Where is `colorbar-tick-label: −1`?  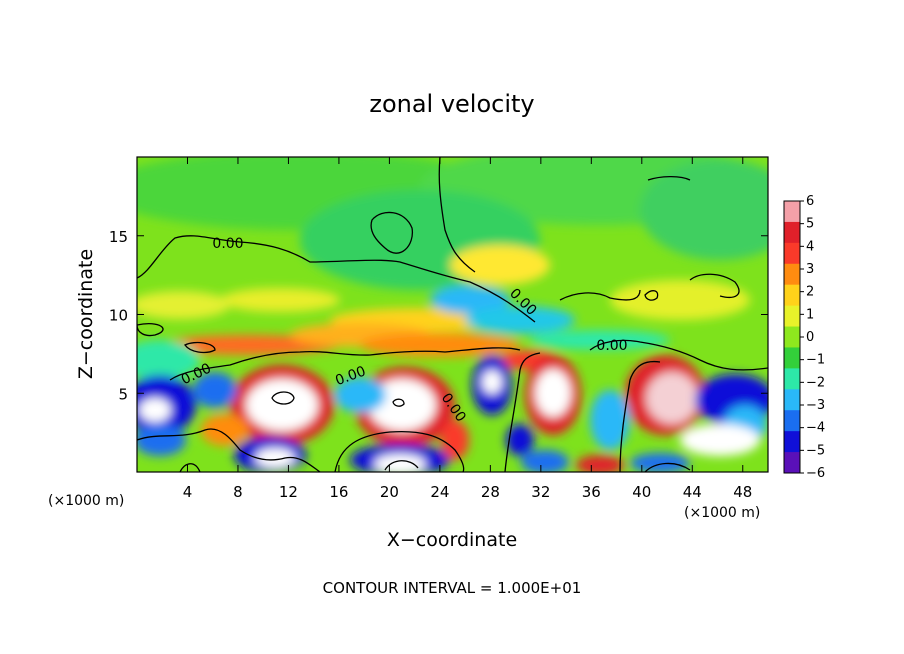
colorbar-tick-label: −1 is located at coordinates (815, 360).